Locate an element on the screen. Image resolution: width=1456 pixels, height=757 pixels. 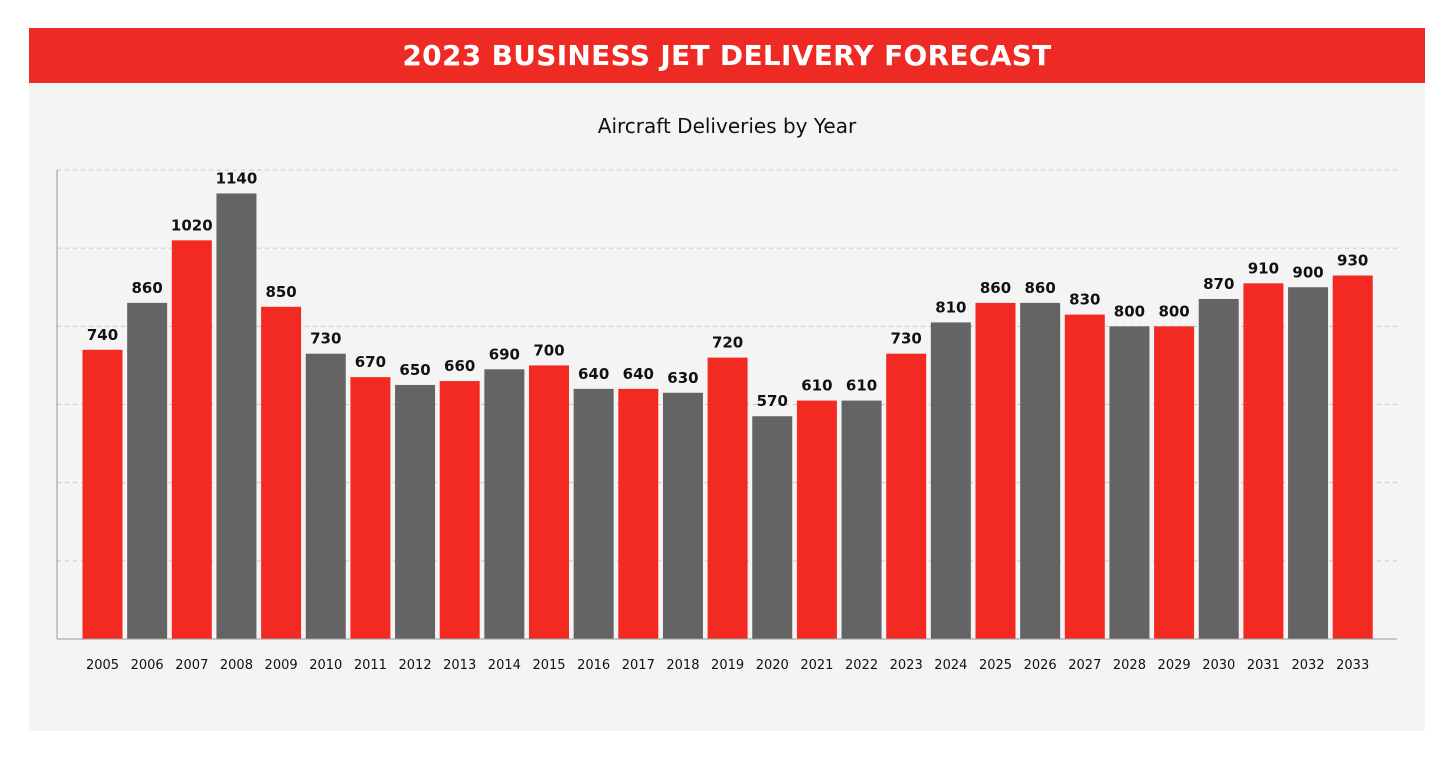
data-label-2013: 660 is located at coordinates (459, 366).